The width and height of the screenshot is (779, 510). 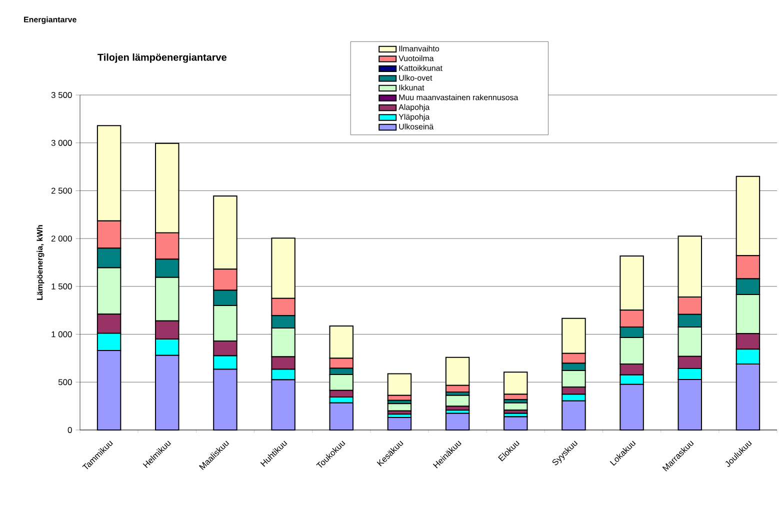 I want to click on y-tick-label: 500, so click(x=65, y=382).